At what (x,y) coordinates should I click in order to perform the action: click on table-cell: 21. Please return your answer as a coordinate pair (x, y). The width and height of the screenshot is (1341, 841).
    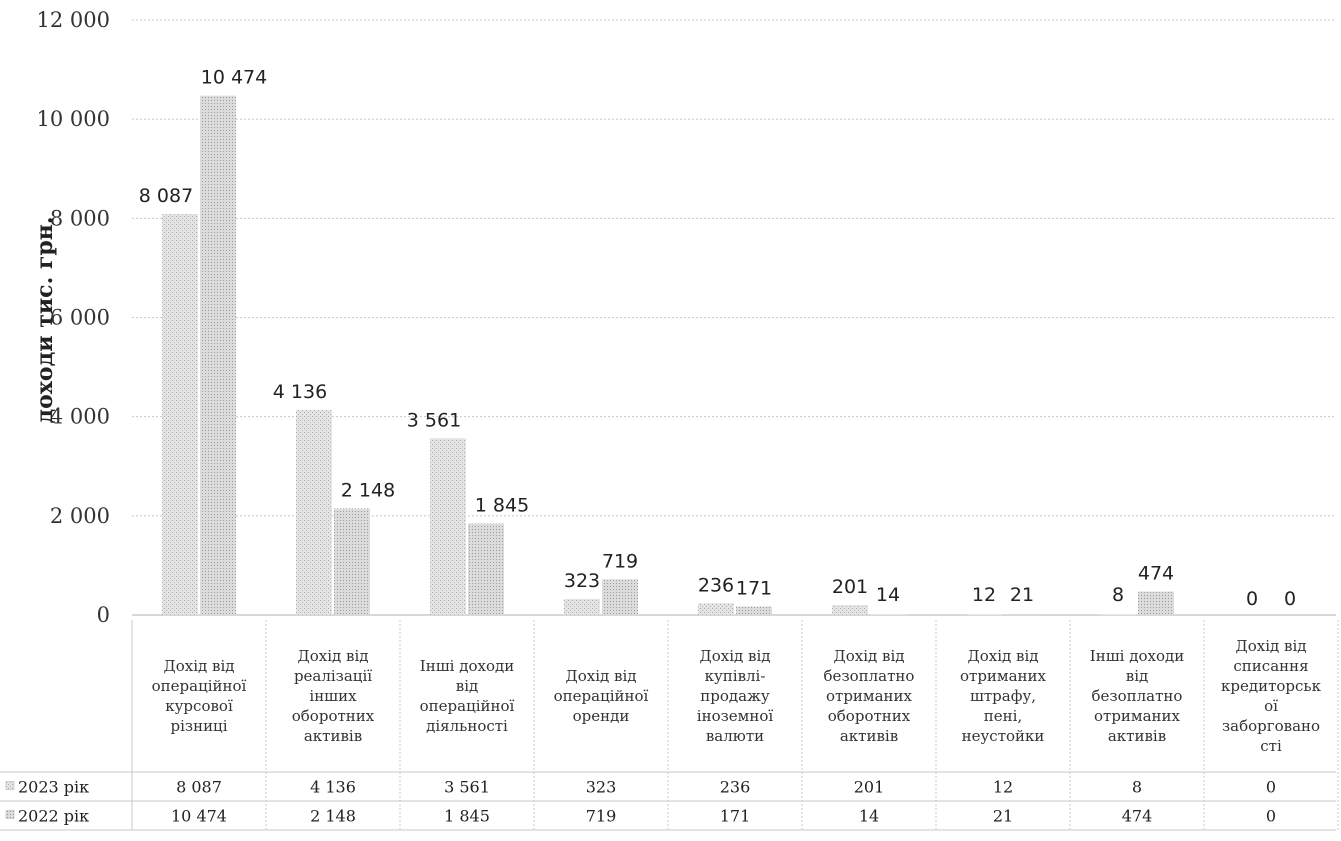
    Looking at the image, I should click on (1003, 816).